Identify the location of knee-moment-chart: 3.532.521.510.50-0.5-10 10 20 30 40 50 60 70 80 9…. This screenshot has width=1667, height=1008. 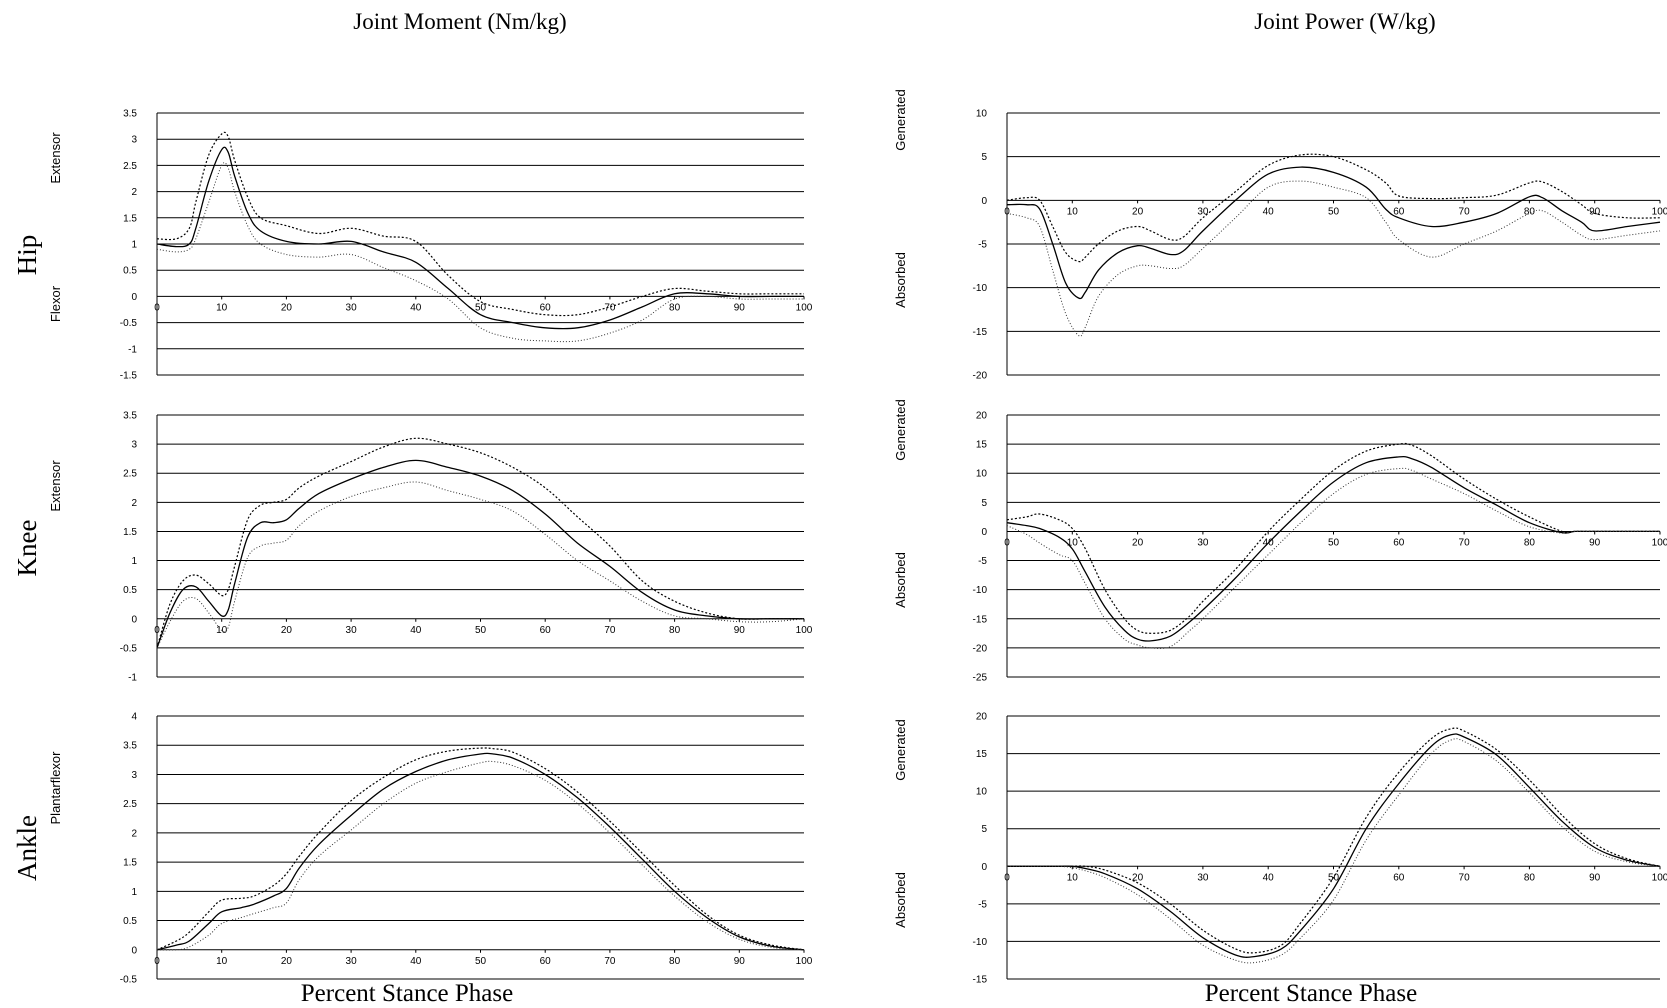
(430, 547).